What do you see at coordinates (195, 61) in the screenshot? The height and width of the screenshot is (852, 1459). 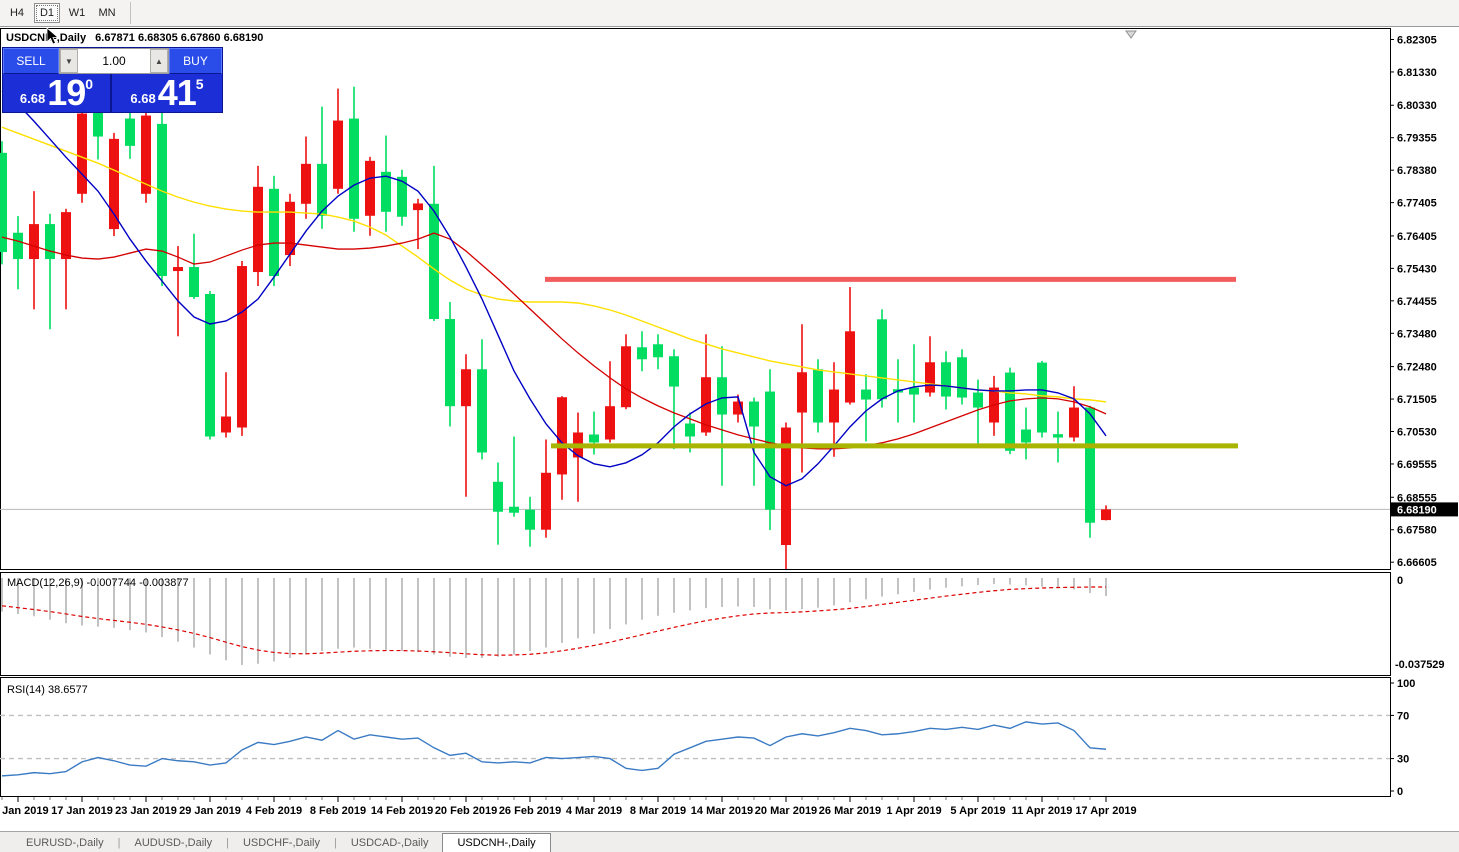 I see `buy-button: BUY` at bounding box center [195, 61].